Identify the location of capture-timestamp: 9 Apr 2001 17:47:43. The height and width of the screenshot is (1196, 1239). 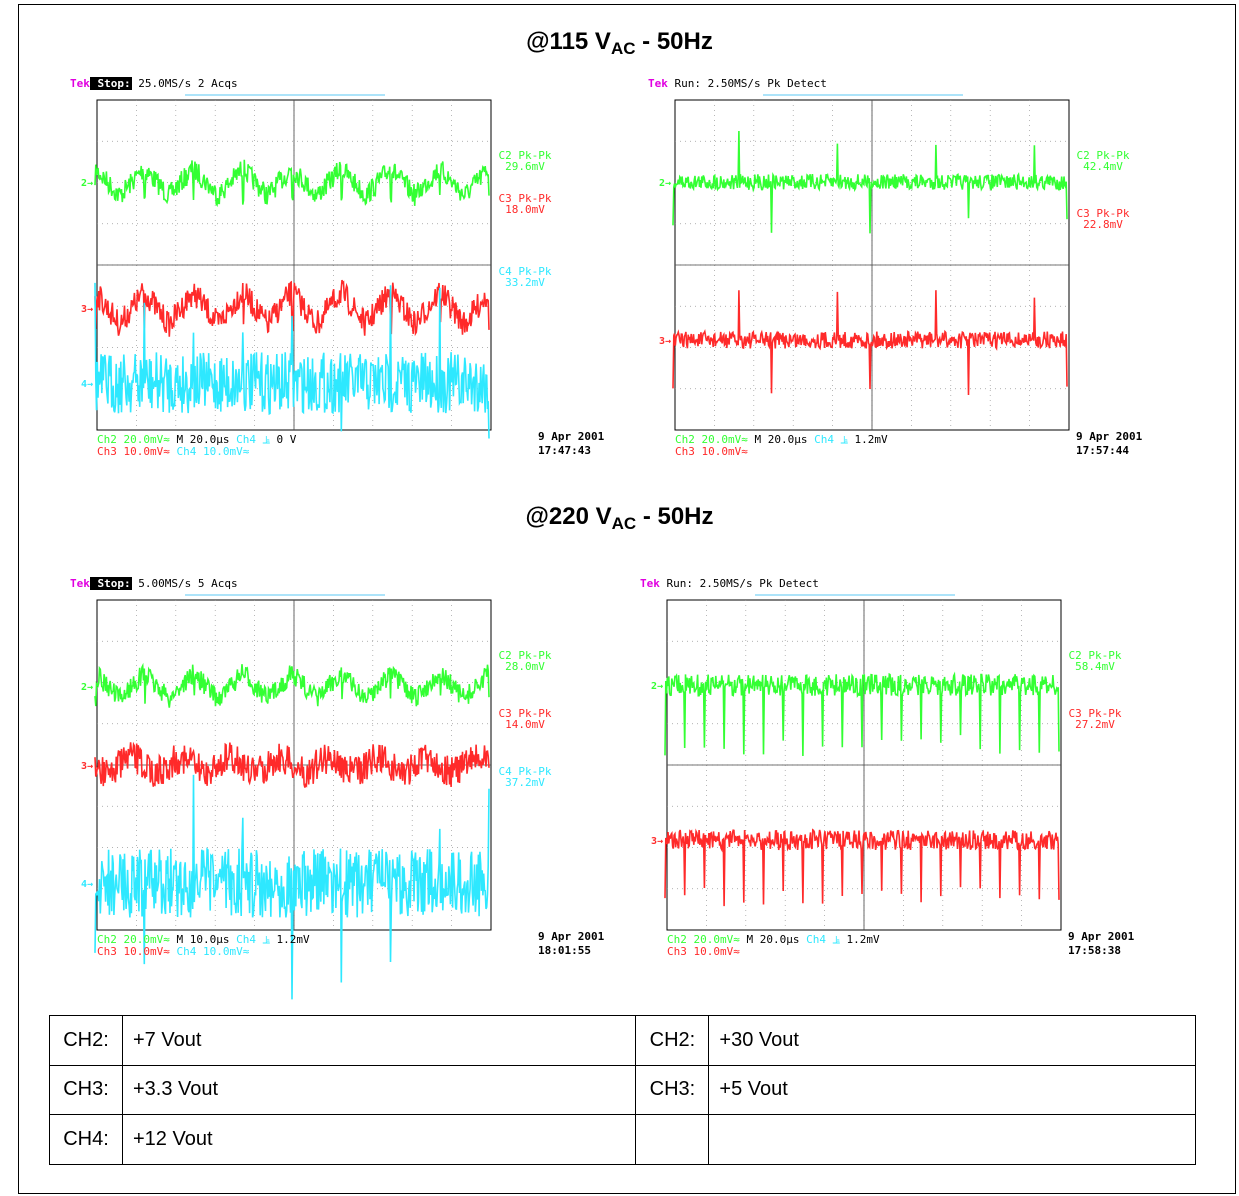
(571, 444).